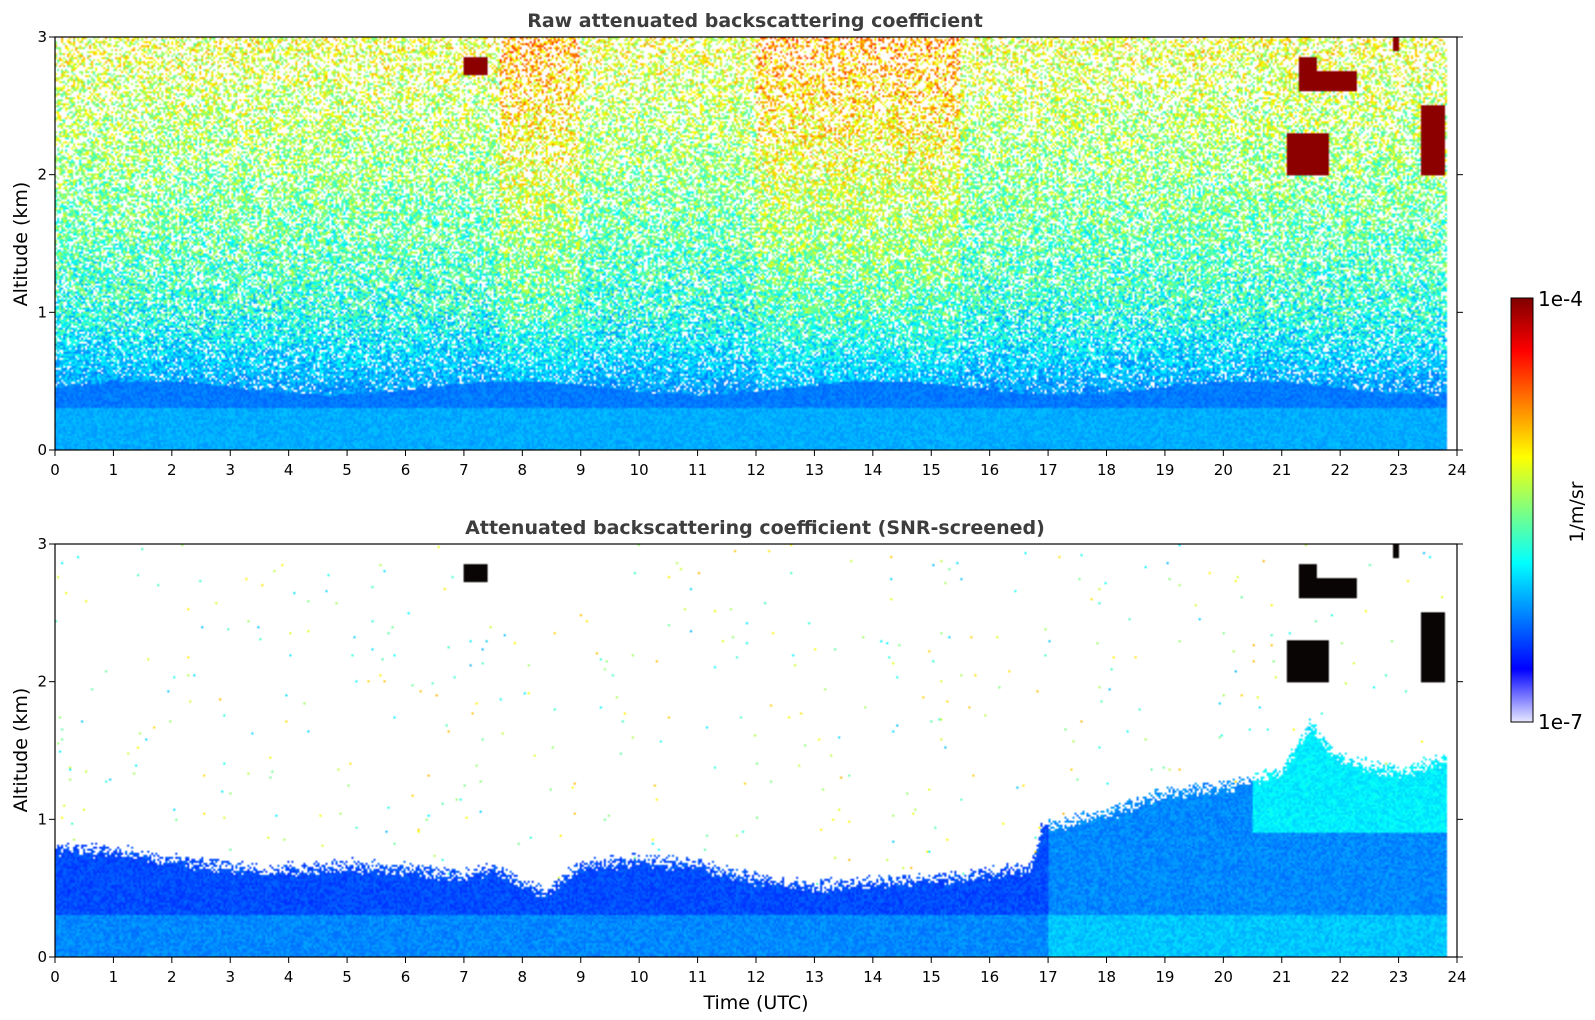  Describe the element at coordinates (1577, 511) in the screenshot. I see `colorbar-unit-label: 1/m/sr` at that location.